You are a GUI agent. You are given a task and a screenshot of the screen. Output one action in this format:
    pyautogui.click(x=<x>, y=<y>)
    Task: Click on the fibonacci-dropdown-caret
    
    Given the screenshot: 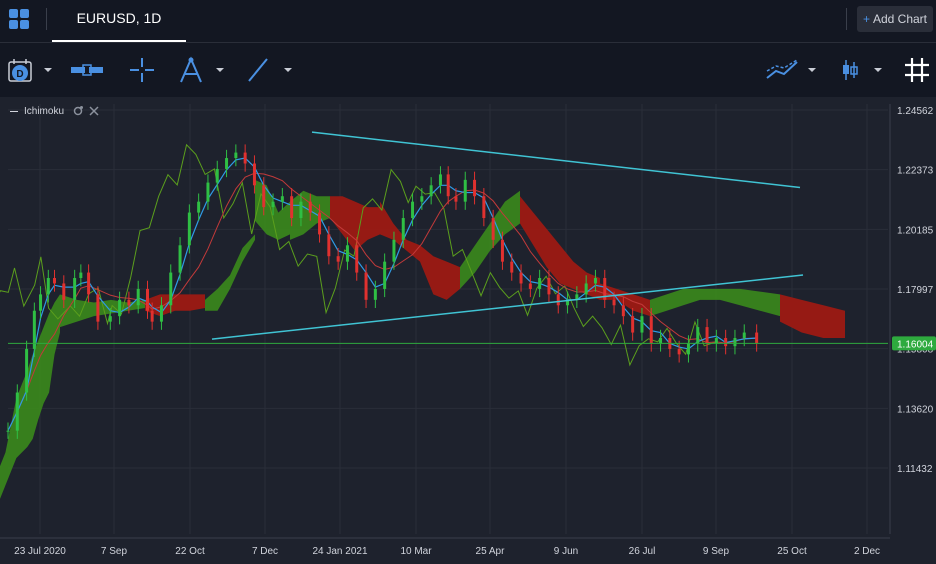 What is the action you would take?
    pyautogui.click(x=220, y=70)
    